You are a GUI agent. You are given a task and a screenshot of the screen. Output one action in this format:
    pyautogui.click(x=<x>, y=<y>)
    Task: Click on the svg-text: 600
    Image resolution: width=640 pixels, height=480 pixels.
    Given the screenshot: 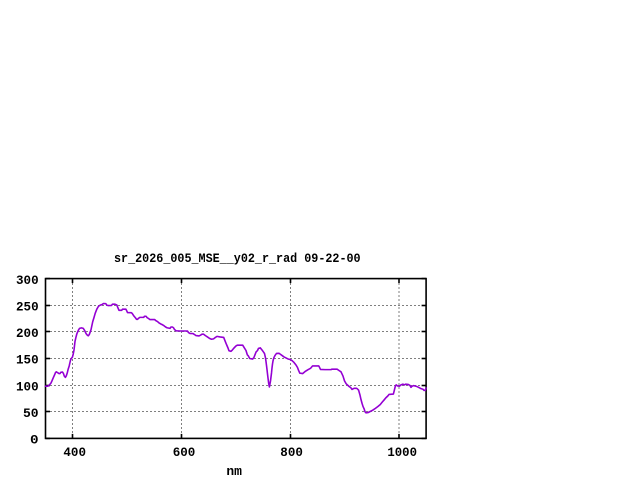 What is the action you would take?
    pyautogui.click(x=184, y=452)
    